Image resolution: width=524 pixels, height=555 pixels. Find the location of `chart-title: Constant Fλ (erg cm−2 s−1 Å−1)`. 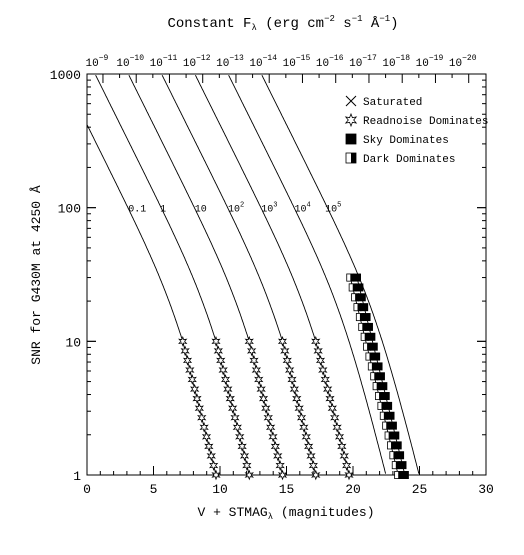

chart-title: Constant Fλ (erg cm−2 s−1 Å−1) is located at coordinates (282, 23).